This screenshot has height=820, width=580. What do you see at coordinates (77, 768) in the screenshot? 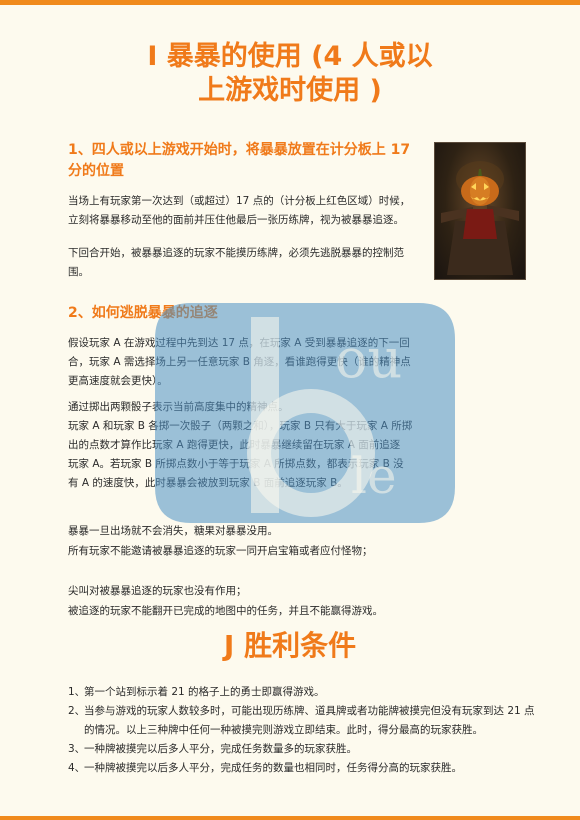
I see `list-item-number: 4、` at bounding box center [77, 768].